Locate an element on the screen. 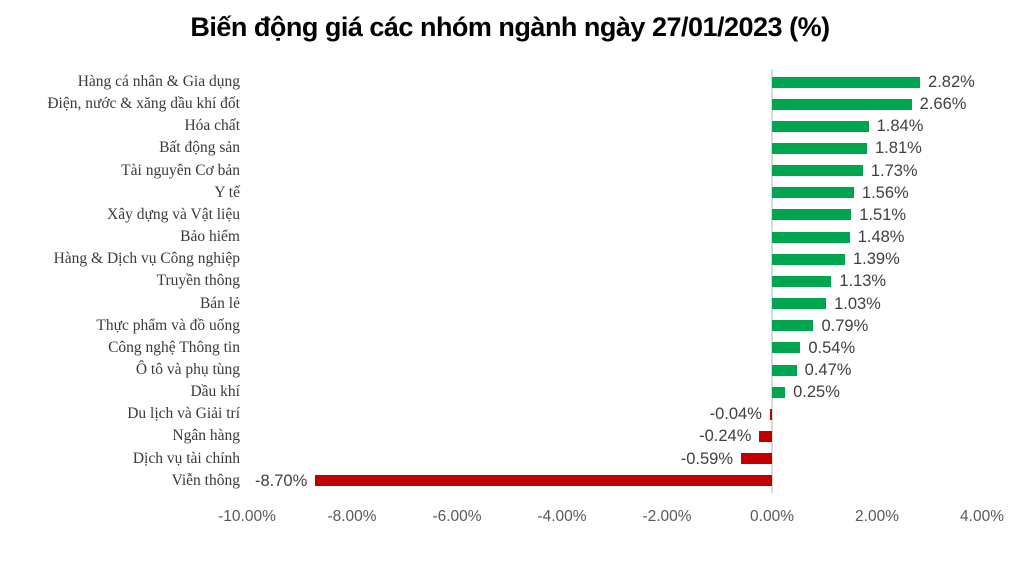  value-label: 0.25% is located at coordinates (816, 392).